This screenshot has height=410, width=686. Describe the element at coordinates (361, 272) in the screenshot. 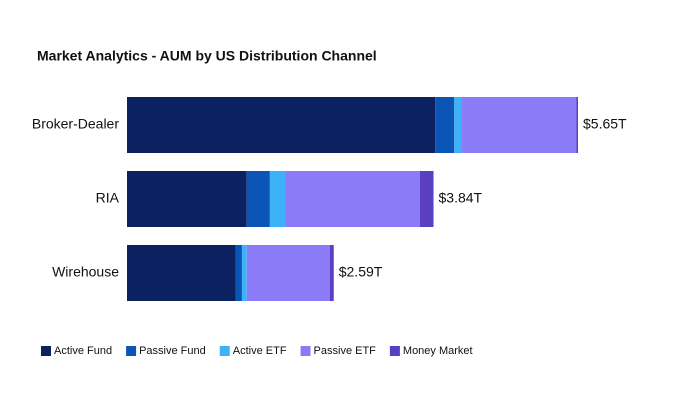

I see `total-label: $2.59T` at that location.